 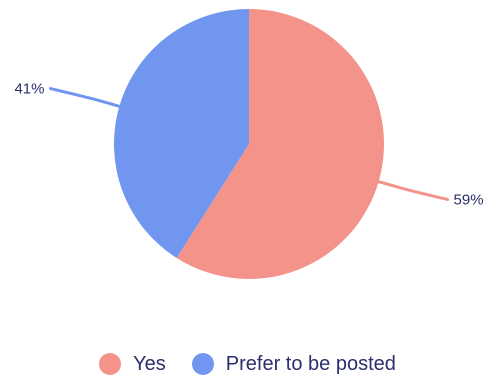 What do you see at coordinates (85, 98) in the screenshot?
I see `leader-line-prefer-to-be-posted` at bounding box center [85, 98].